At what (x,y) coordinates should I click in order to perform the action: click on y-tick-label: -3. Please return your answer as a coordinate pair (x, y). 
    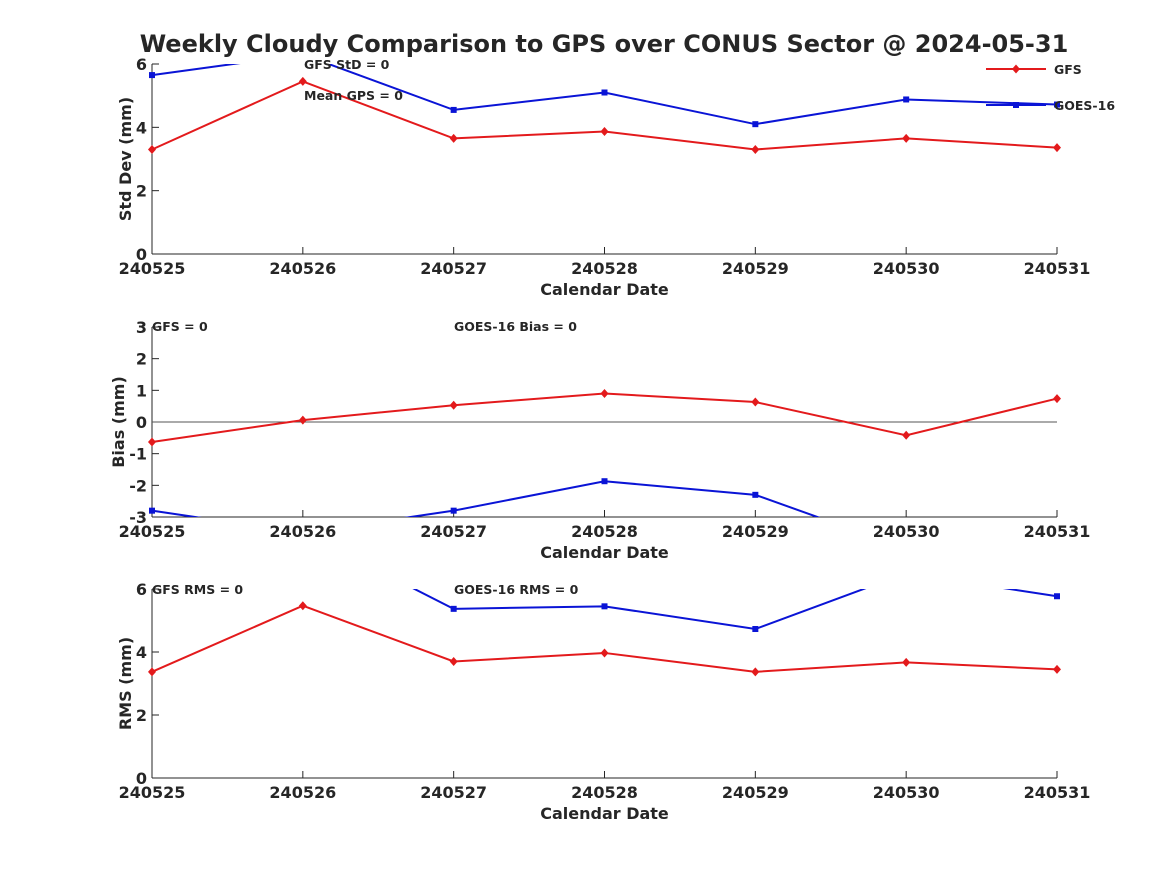
    Looking at the image, I should click on (138, 517).